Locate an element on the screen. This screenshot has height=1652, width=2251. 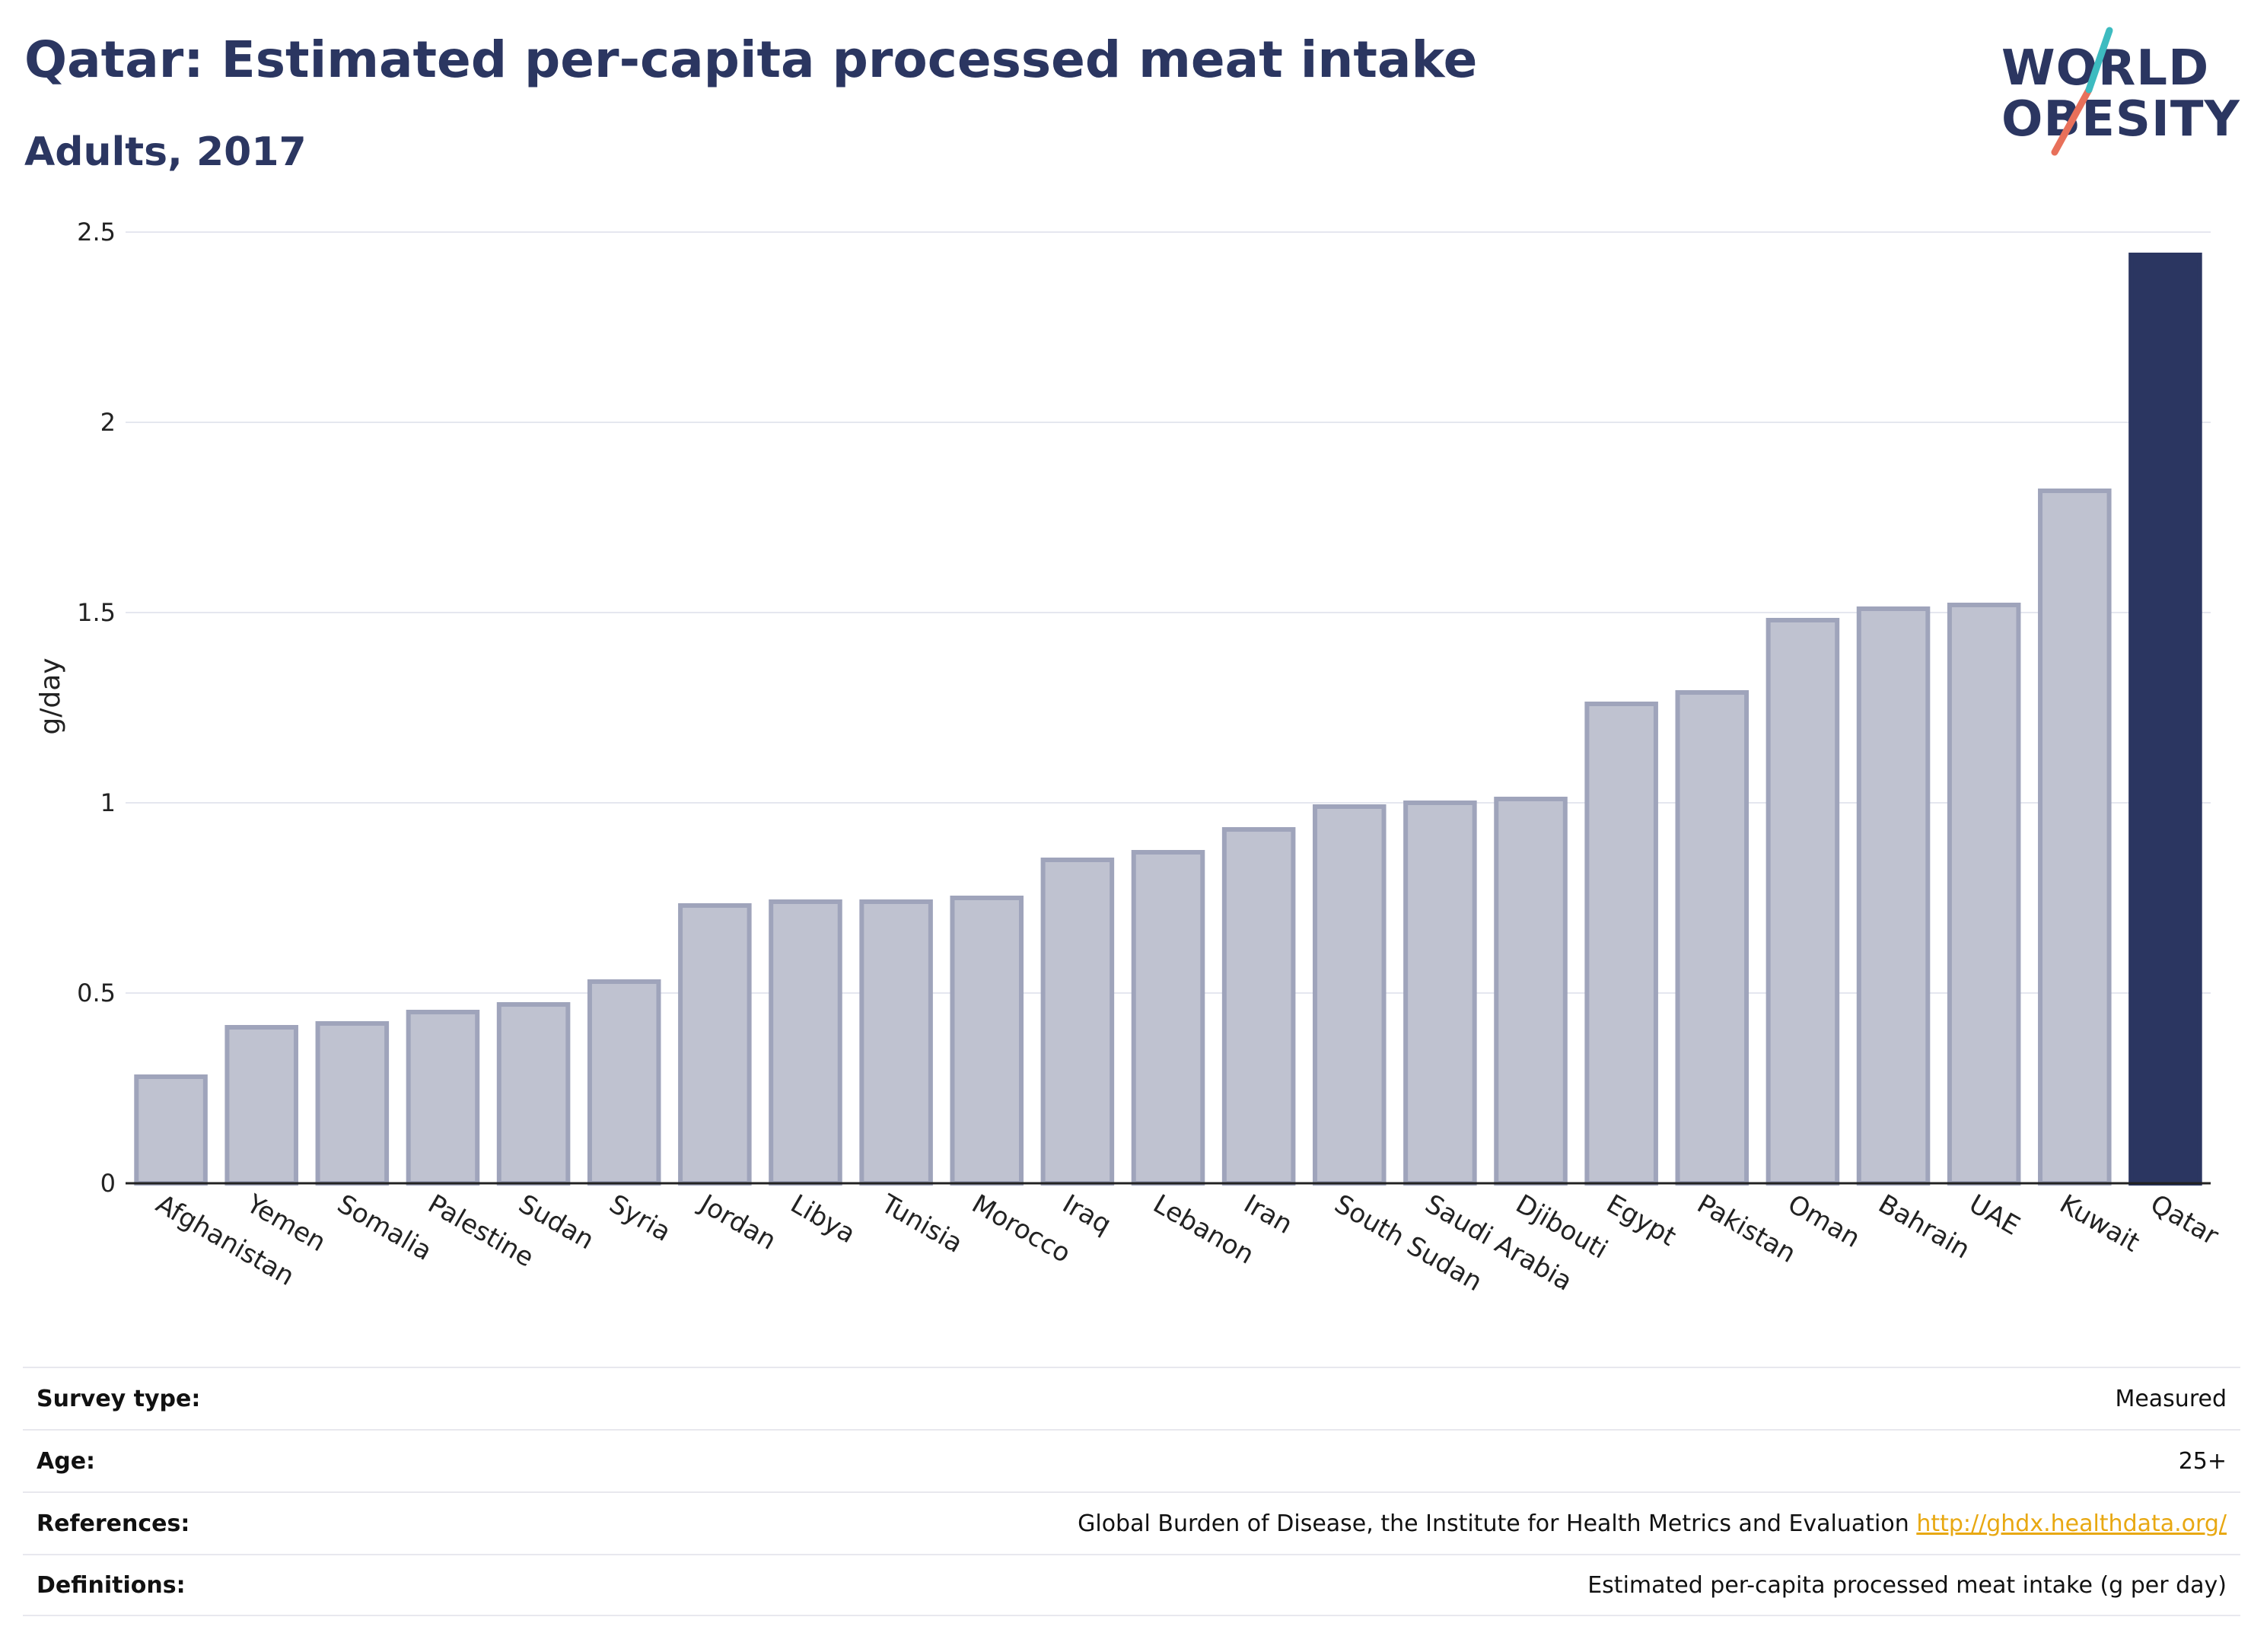
reference-link: http://ghdx.healthdata.org/ is located at coordinates (2071, 1523).